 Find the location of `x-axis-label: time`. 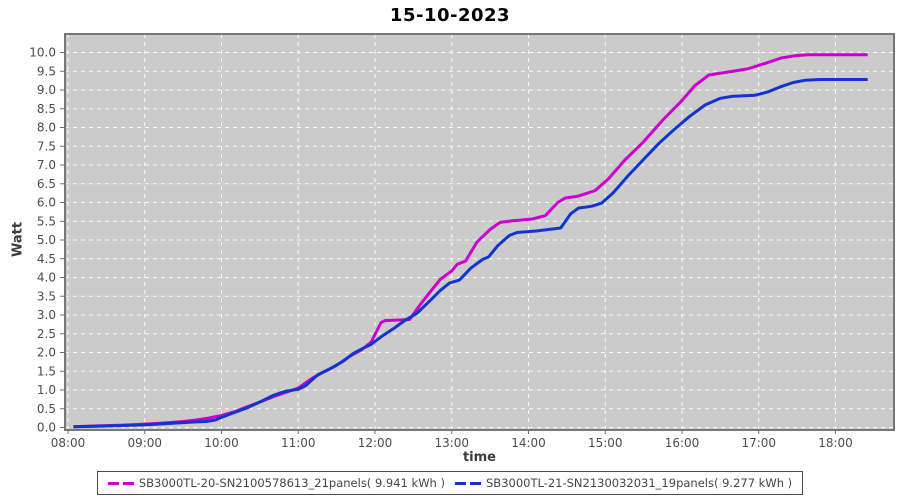

x-axis-label: time is located at coordinates (479, 457).